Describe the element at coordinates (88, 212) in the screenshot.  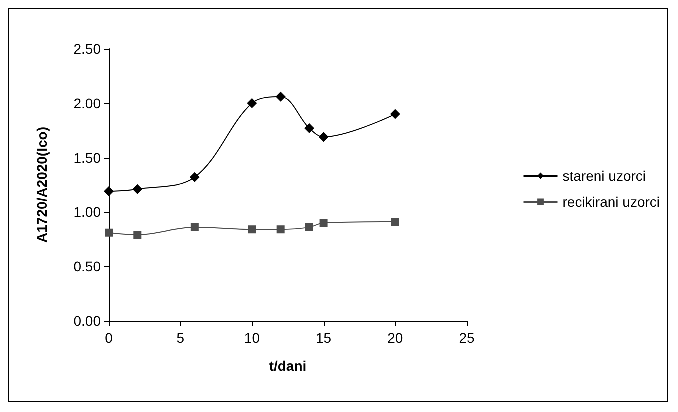
I see `y-tick-label: 1.00` at that location.